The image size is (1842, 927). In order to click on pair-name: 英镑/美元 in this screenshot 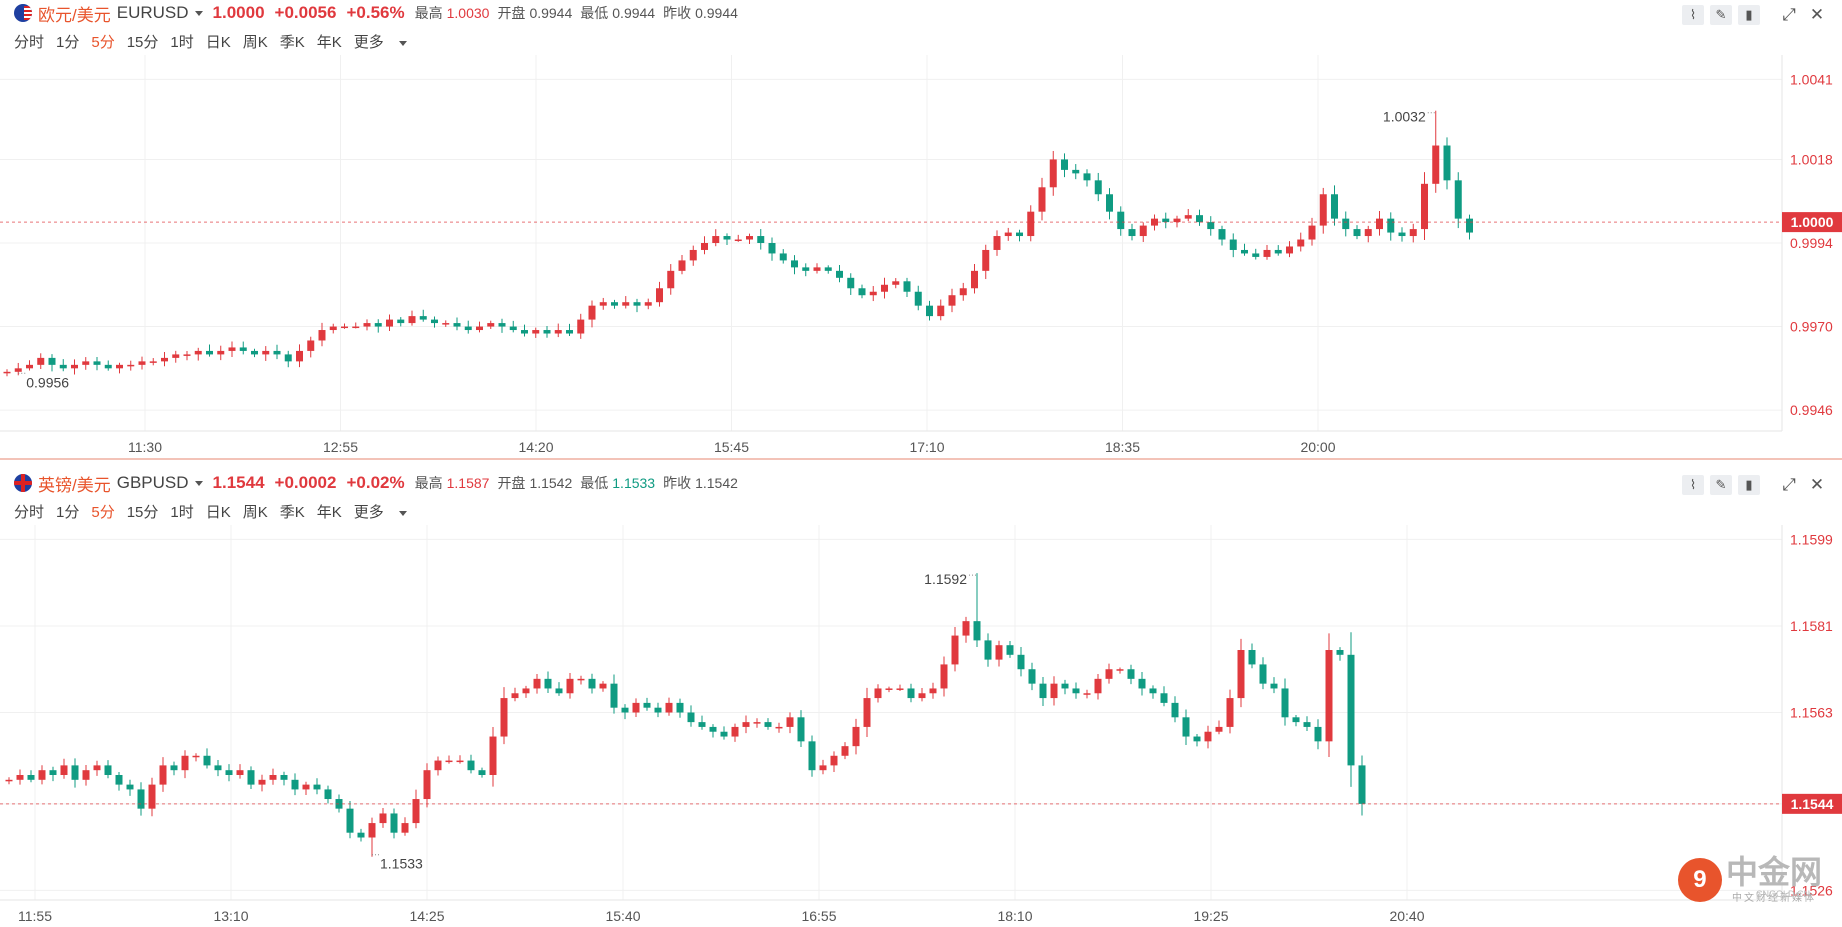, I will do `click(74, 485)`.